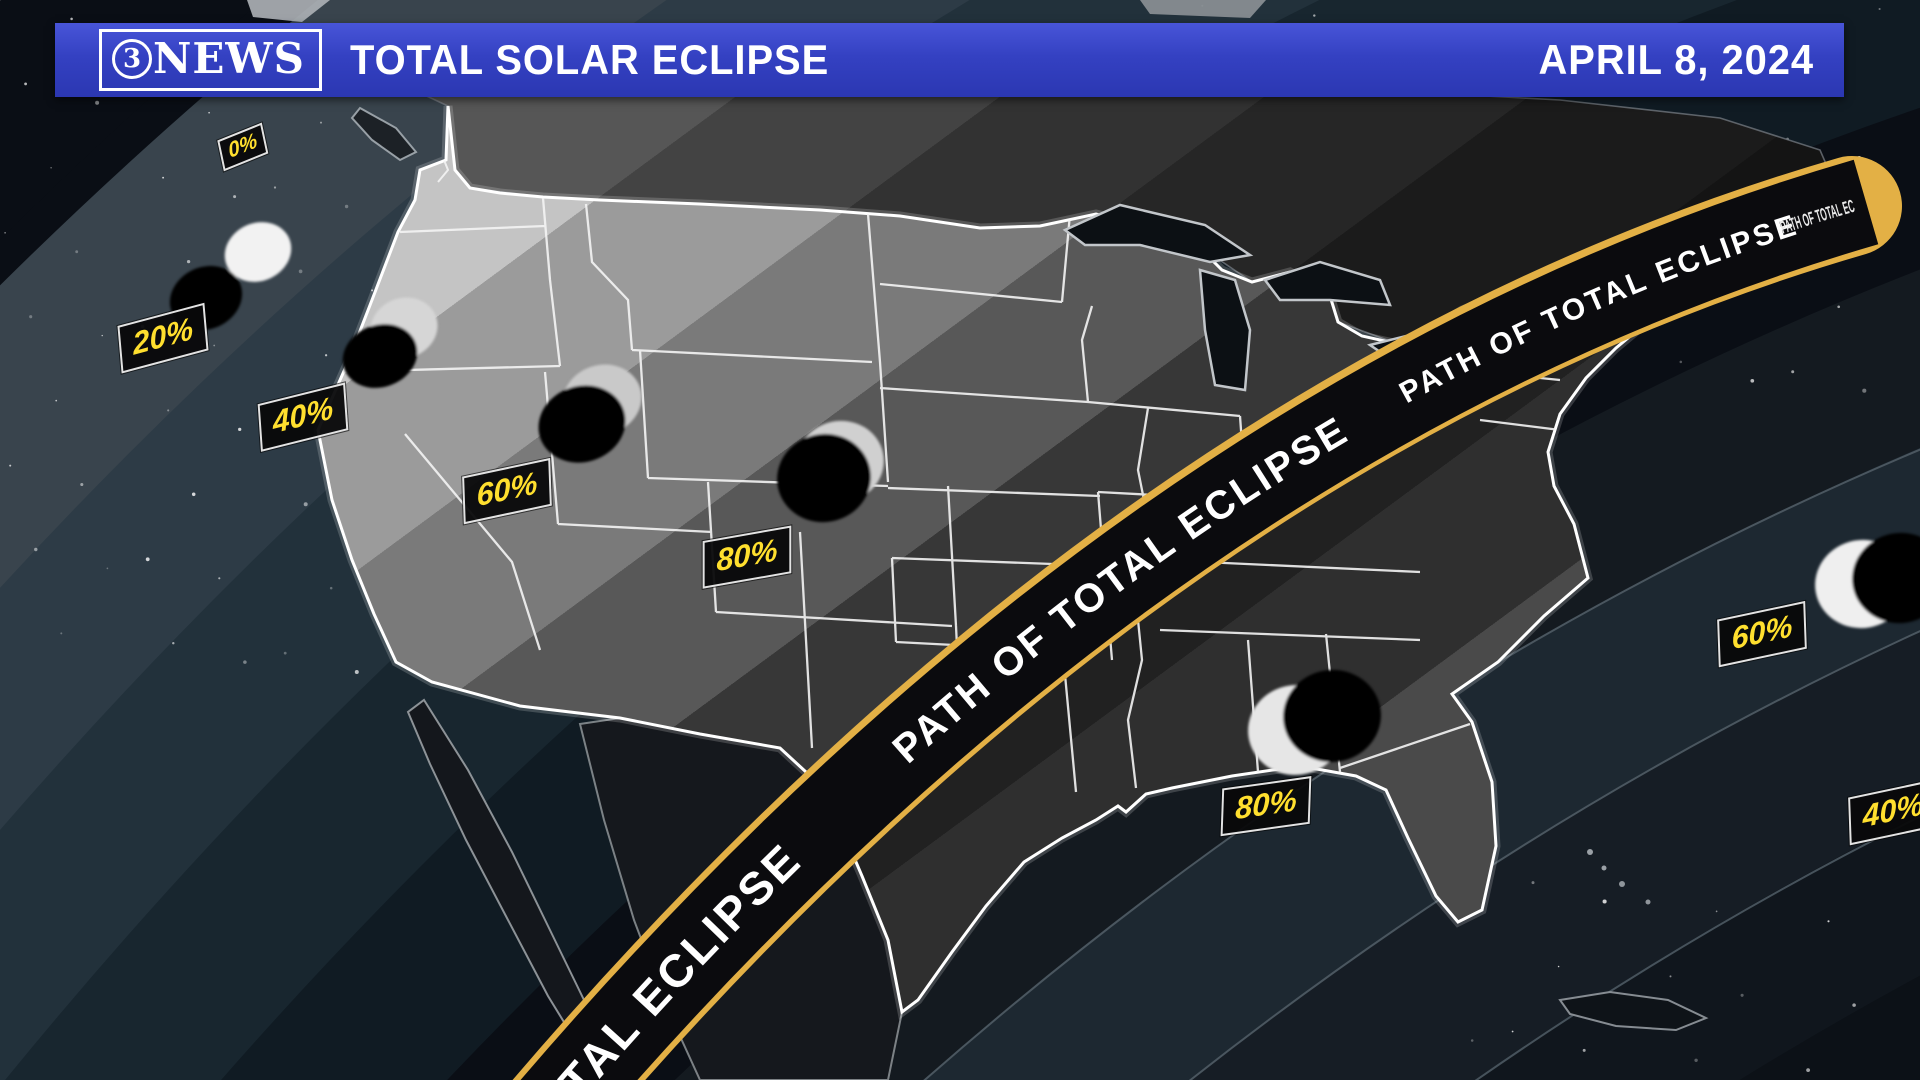 The width and height of the screenshot is (1920, 1080). Describe the element at coordinates (1676, 59) in the screenshot. I see `event-date: APRIL 8, 2024` at that location.